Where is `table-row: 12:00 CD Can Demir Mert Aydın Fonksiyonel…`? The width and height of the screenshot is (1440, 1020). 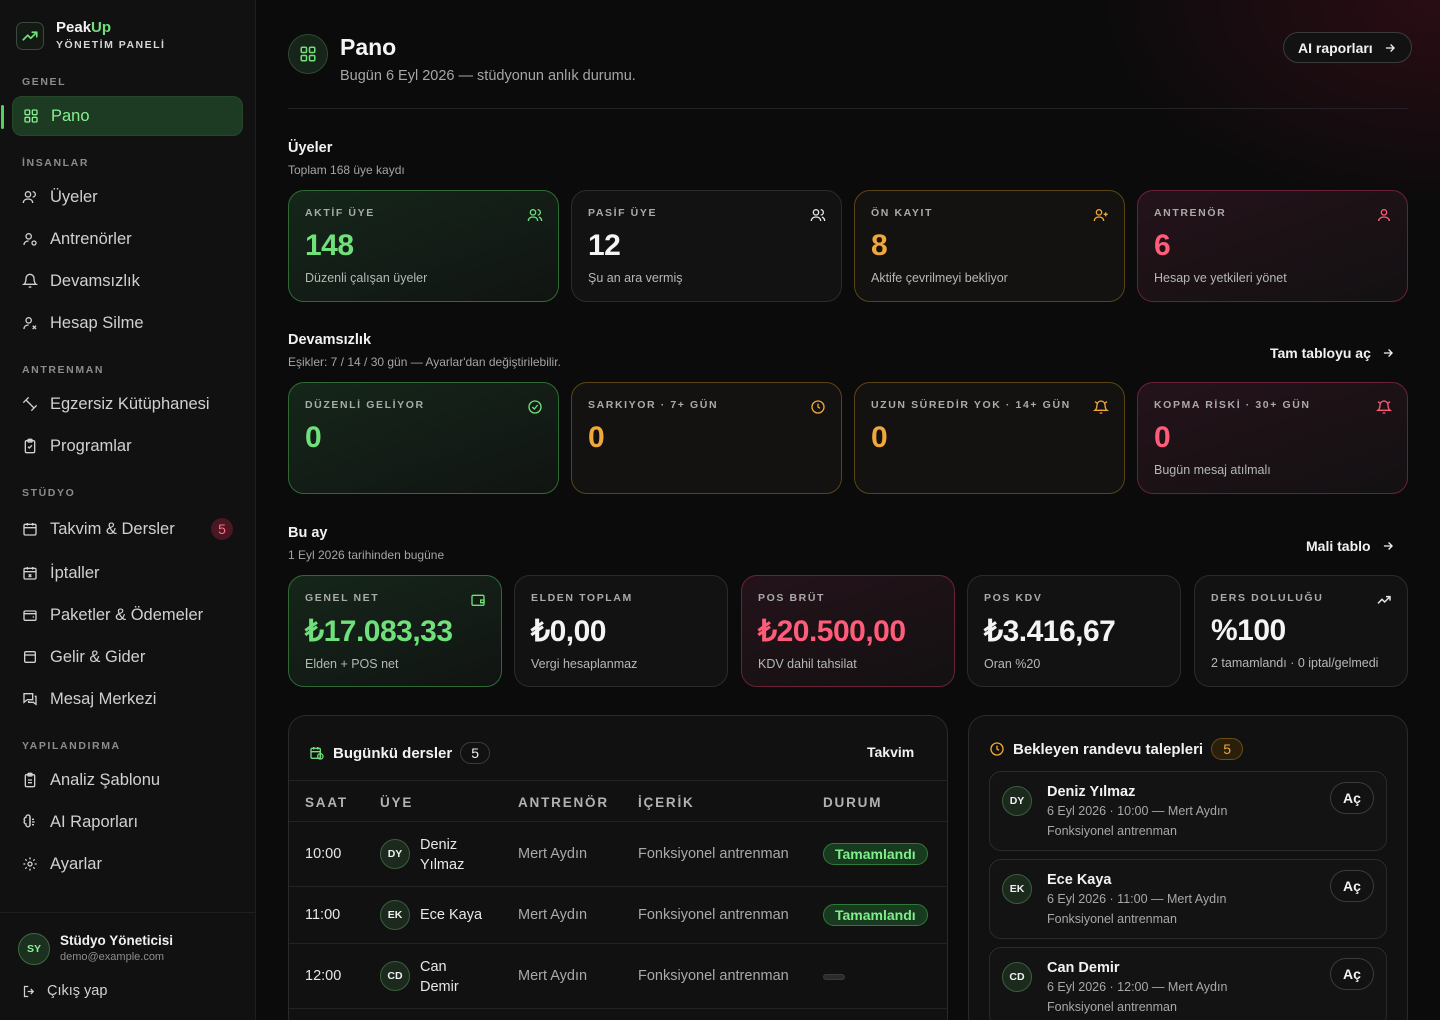 table-row: 12:00 CD Can Demir Mert Aydın Fonksiyonel… is located at coordinates (618, 976).